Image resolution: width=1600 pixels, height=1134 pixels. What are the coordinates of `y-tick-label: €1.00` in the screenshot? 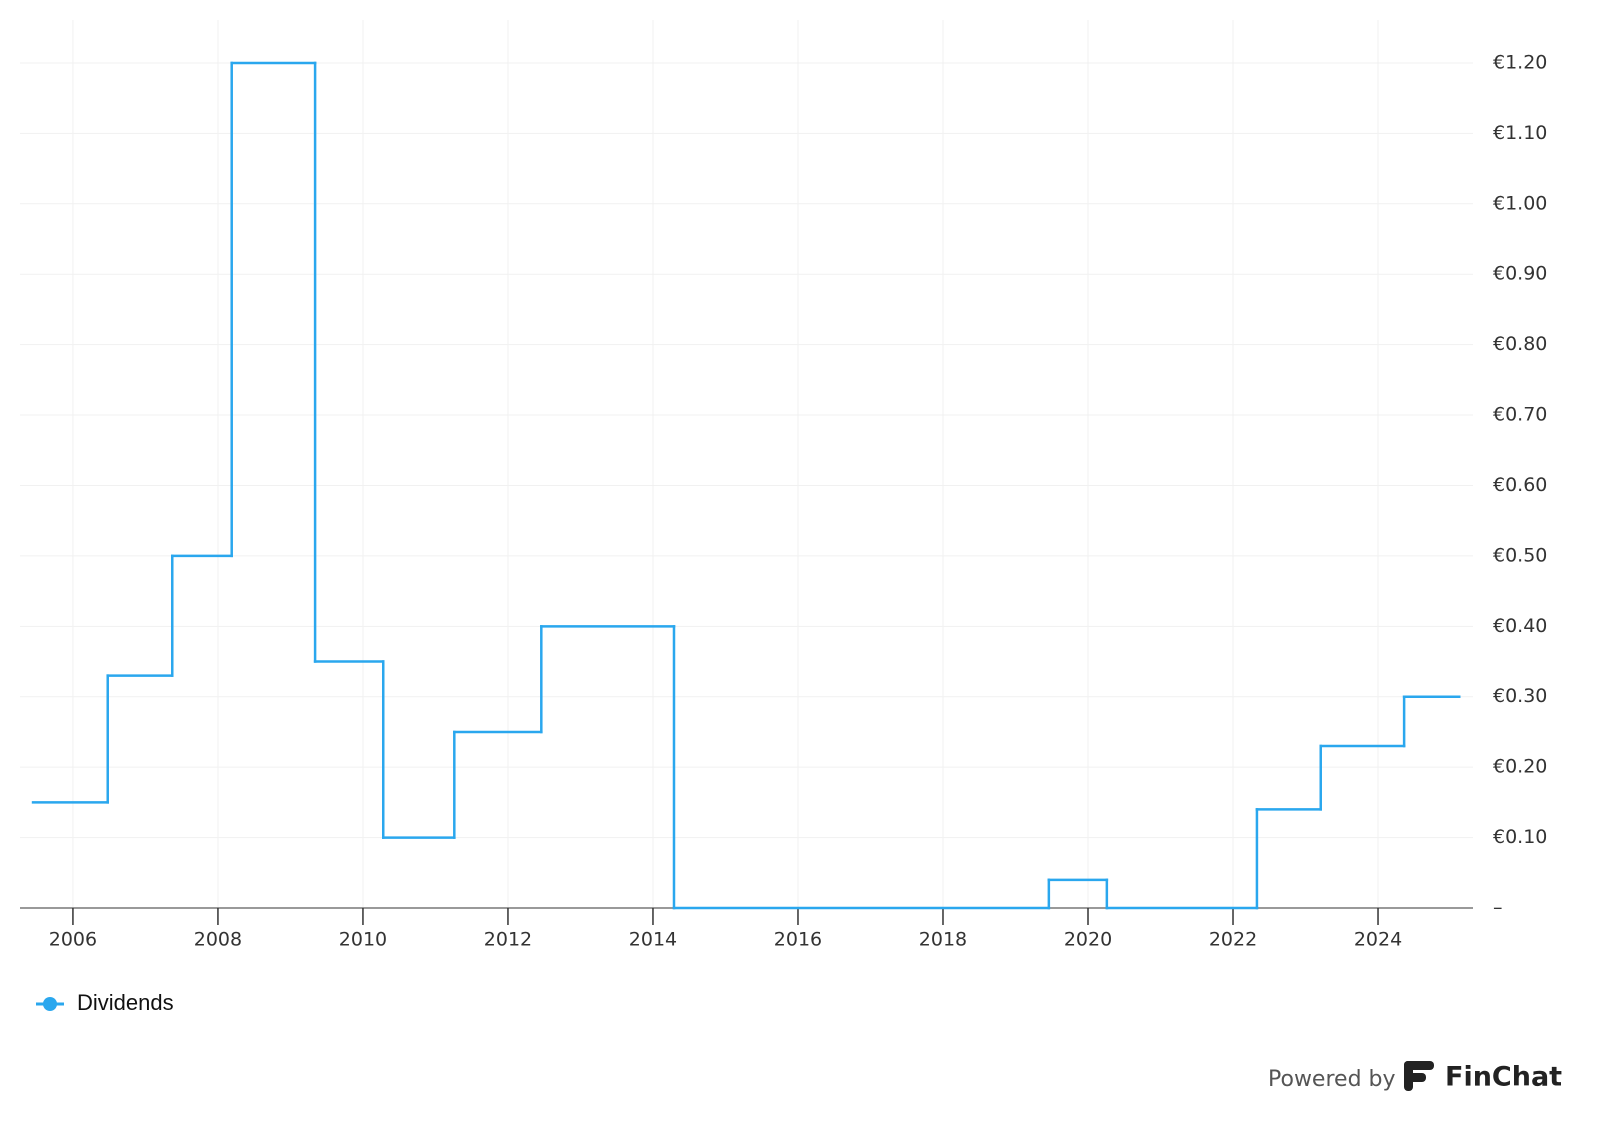 It's located at (1520, 203).